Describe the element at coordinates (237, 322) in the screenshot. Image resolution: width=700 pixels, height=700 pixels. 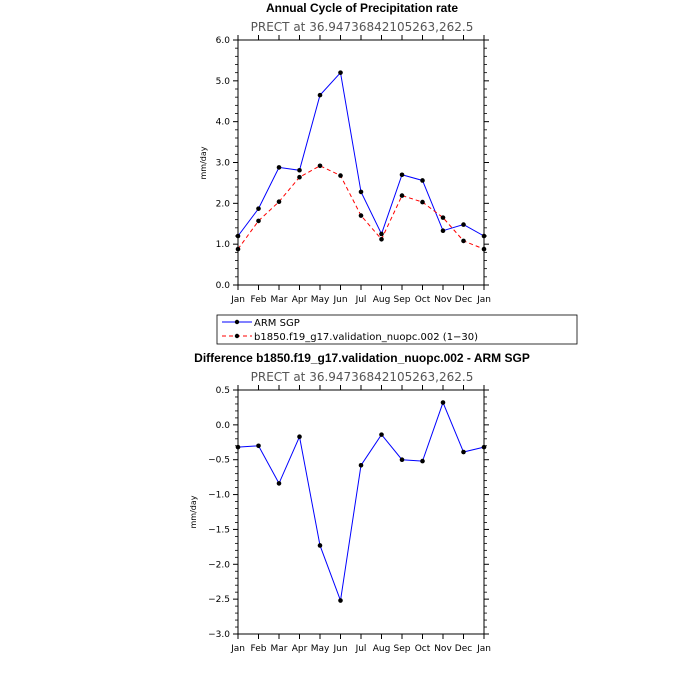
I see `legend-marker-arm-sgp` at that location.